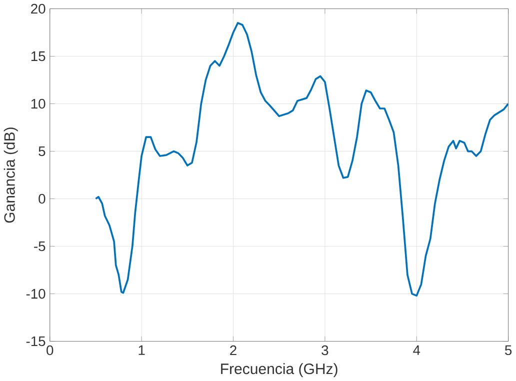 The image size is (516, 381). Describe the element at coordinates (38, 103) in the screenshot. I see `y-tick-label: 10` at that location.